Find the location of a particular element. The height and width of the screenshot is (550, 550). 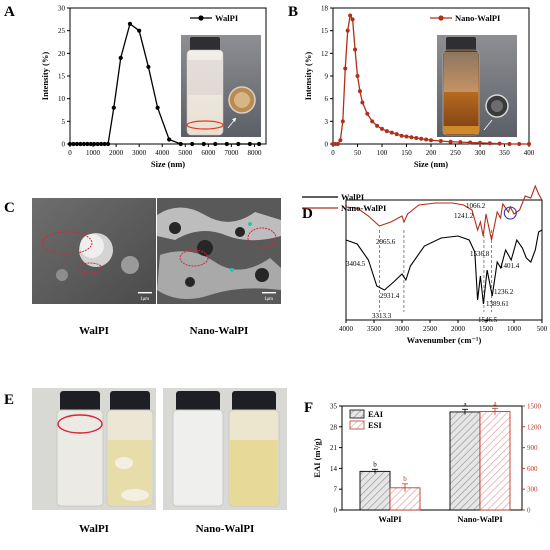

y-tick-label: 15 is located at coordinates (325, 31).